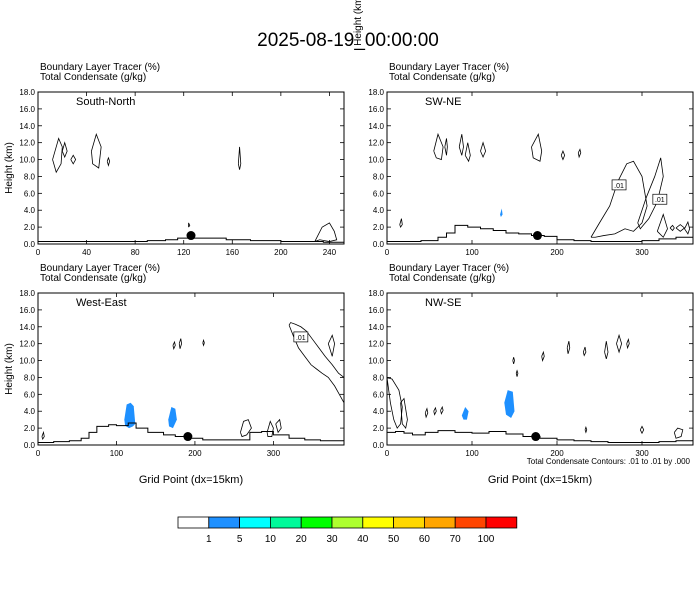 Image resolution: width=696 pixels, height=612 pixels. What do you see at coordinates (30, 210) in the screenshot?
I see `y-tick-label: 4.0` at bounding box center [30, 210].